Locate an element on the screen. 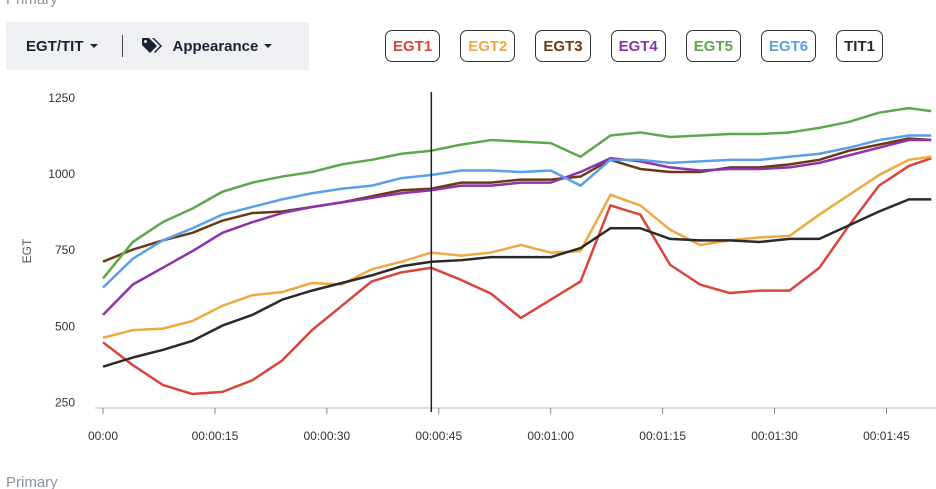 The height and width of the screenshot is (489, 936). y-tick-label: 250 is located at coordinates (65, 402).